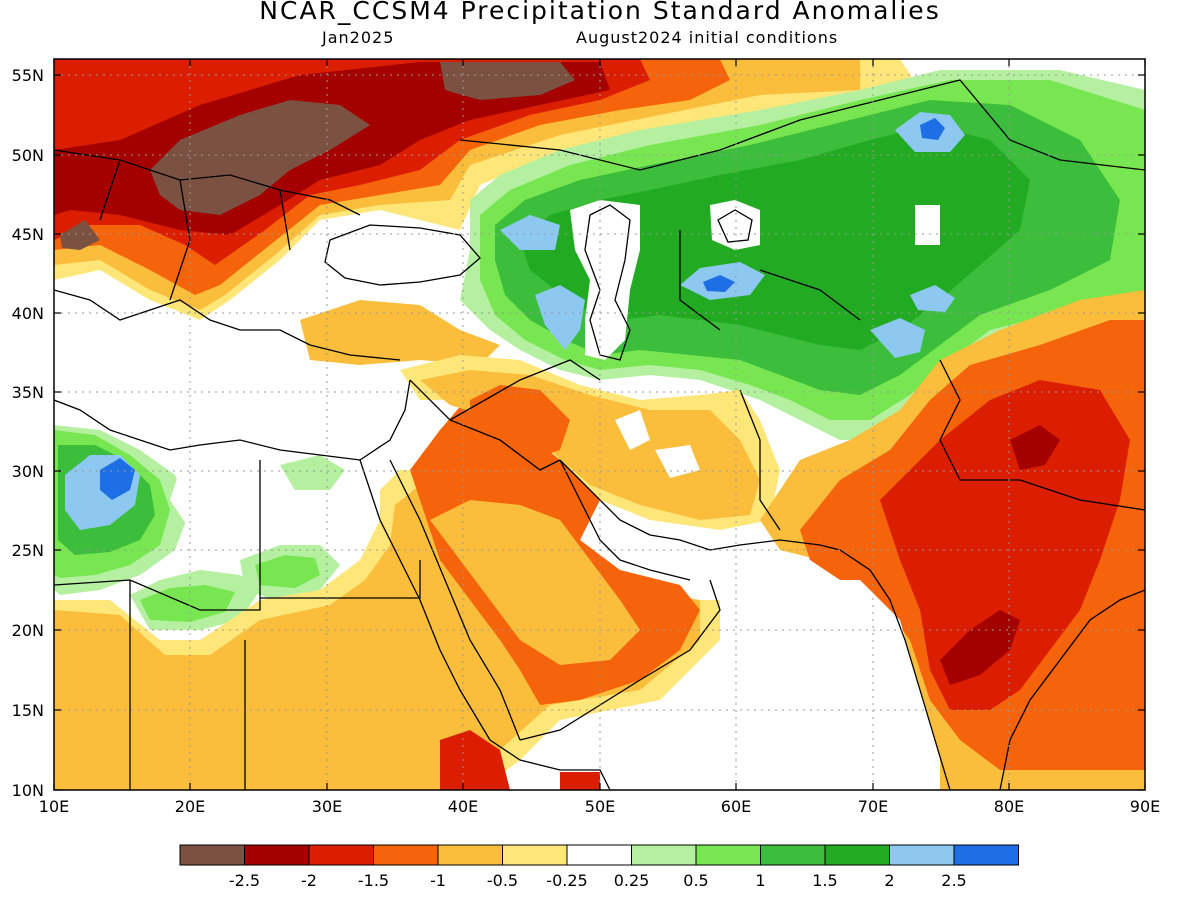 The height and width of the screenshot is (900, 1200). What do you see at coordinates (28, 790) in the screenshot?
I see `lat-label: 10N` at bounding box center [28, 790].